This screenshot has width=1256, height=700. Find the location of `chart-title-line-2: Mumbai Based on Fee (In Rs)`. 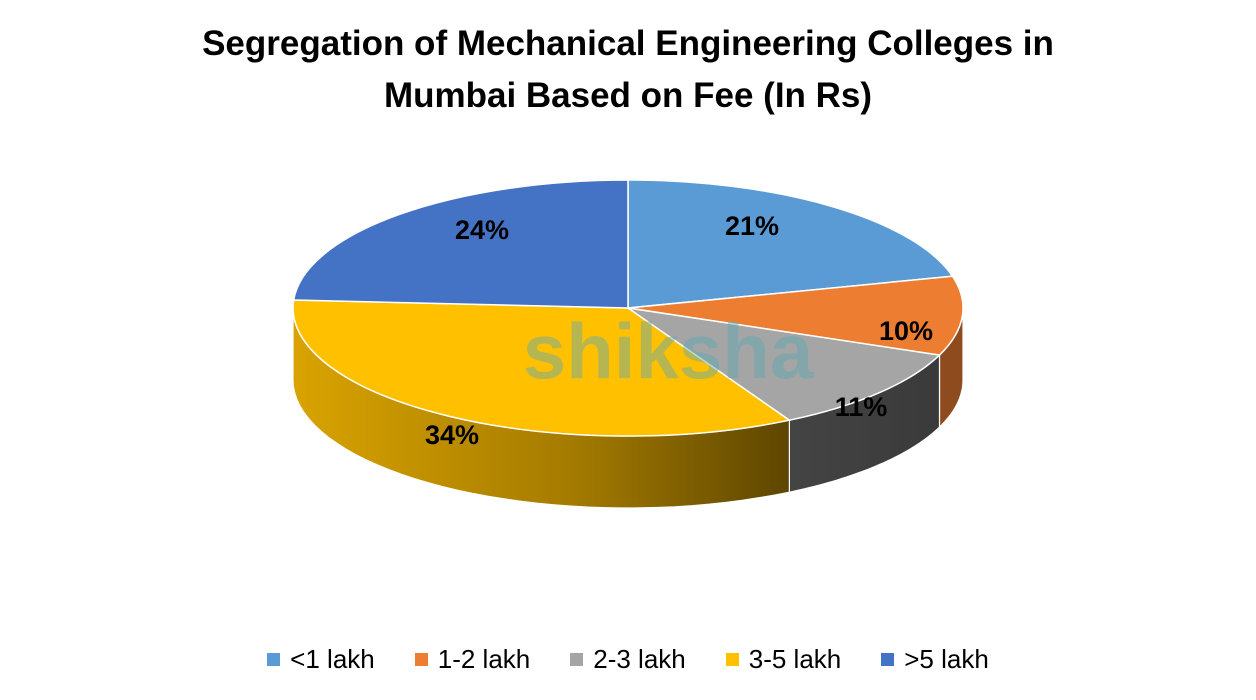

chart-title-line-2: Mumbai Based on Fee (In Rs) is located at coordinates (628, 95).